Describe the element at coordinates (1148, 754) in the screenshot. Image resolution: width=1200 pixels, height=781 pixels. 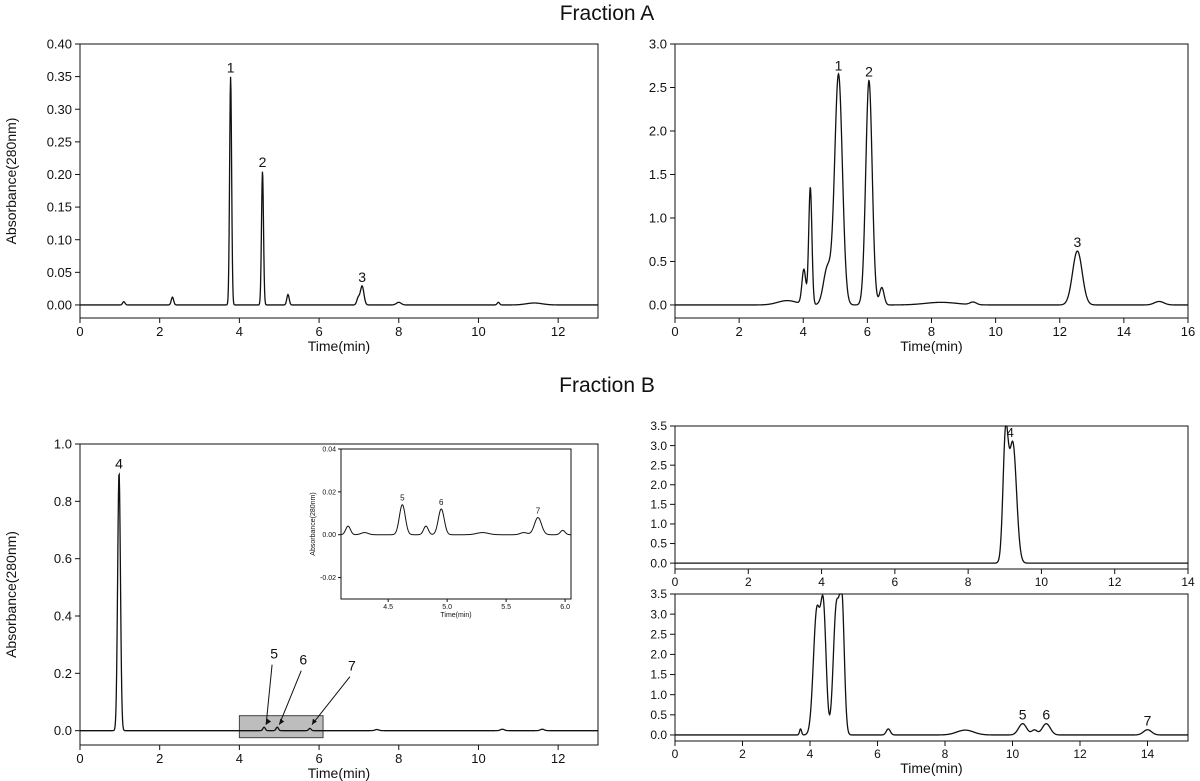
I see `x-tick-label: 14` at that location.